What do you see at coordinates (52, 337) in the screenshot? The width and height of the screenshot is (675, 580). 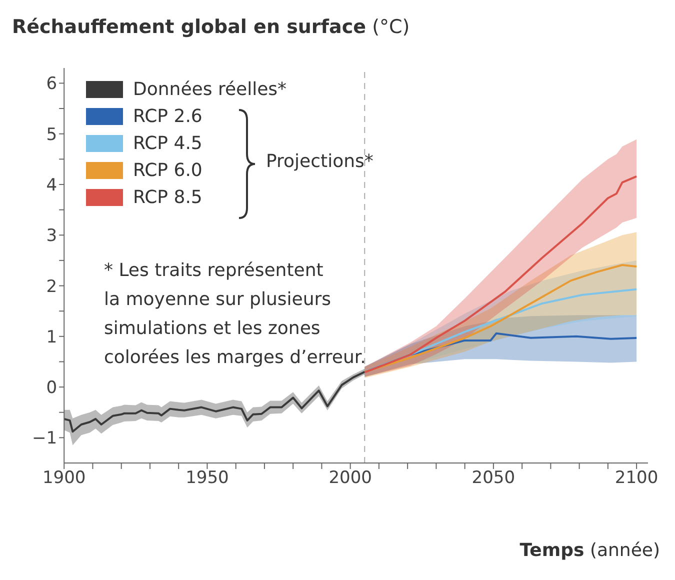 I see `y-tick-label: 1` at bounding box center [52, 337].